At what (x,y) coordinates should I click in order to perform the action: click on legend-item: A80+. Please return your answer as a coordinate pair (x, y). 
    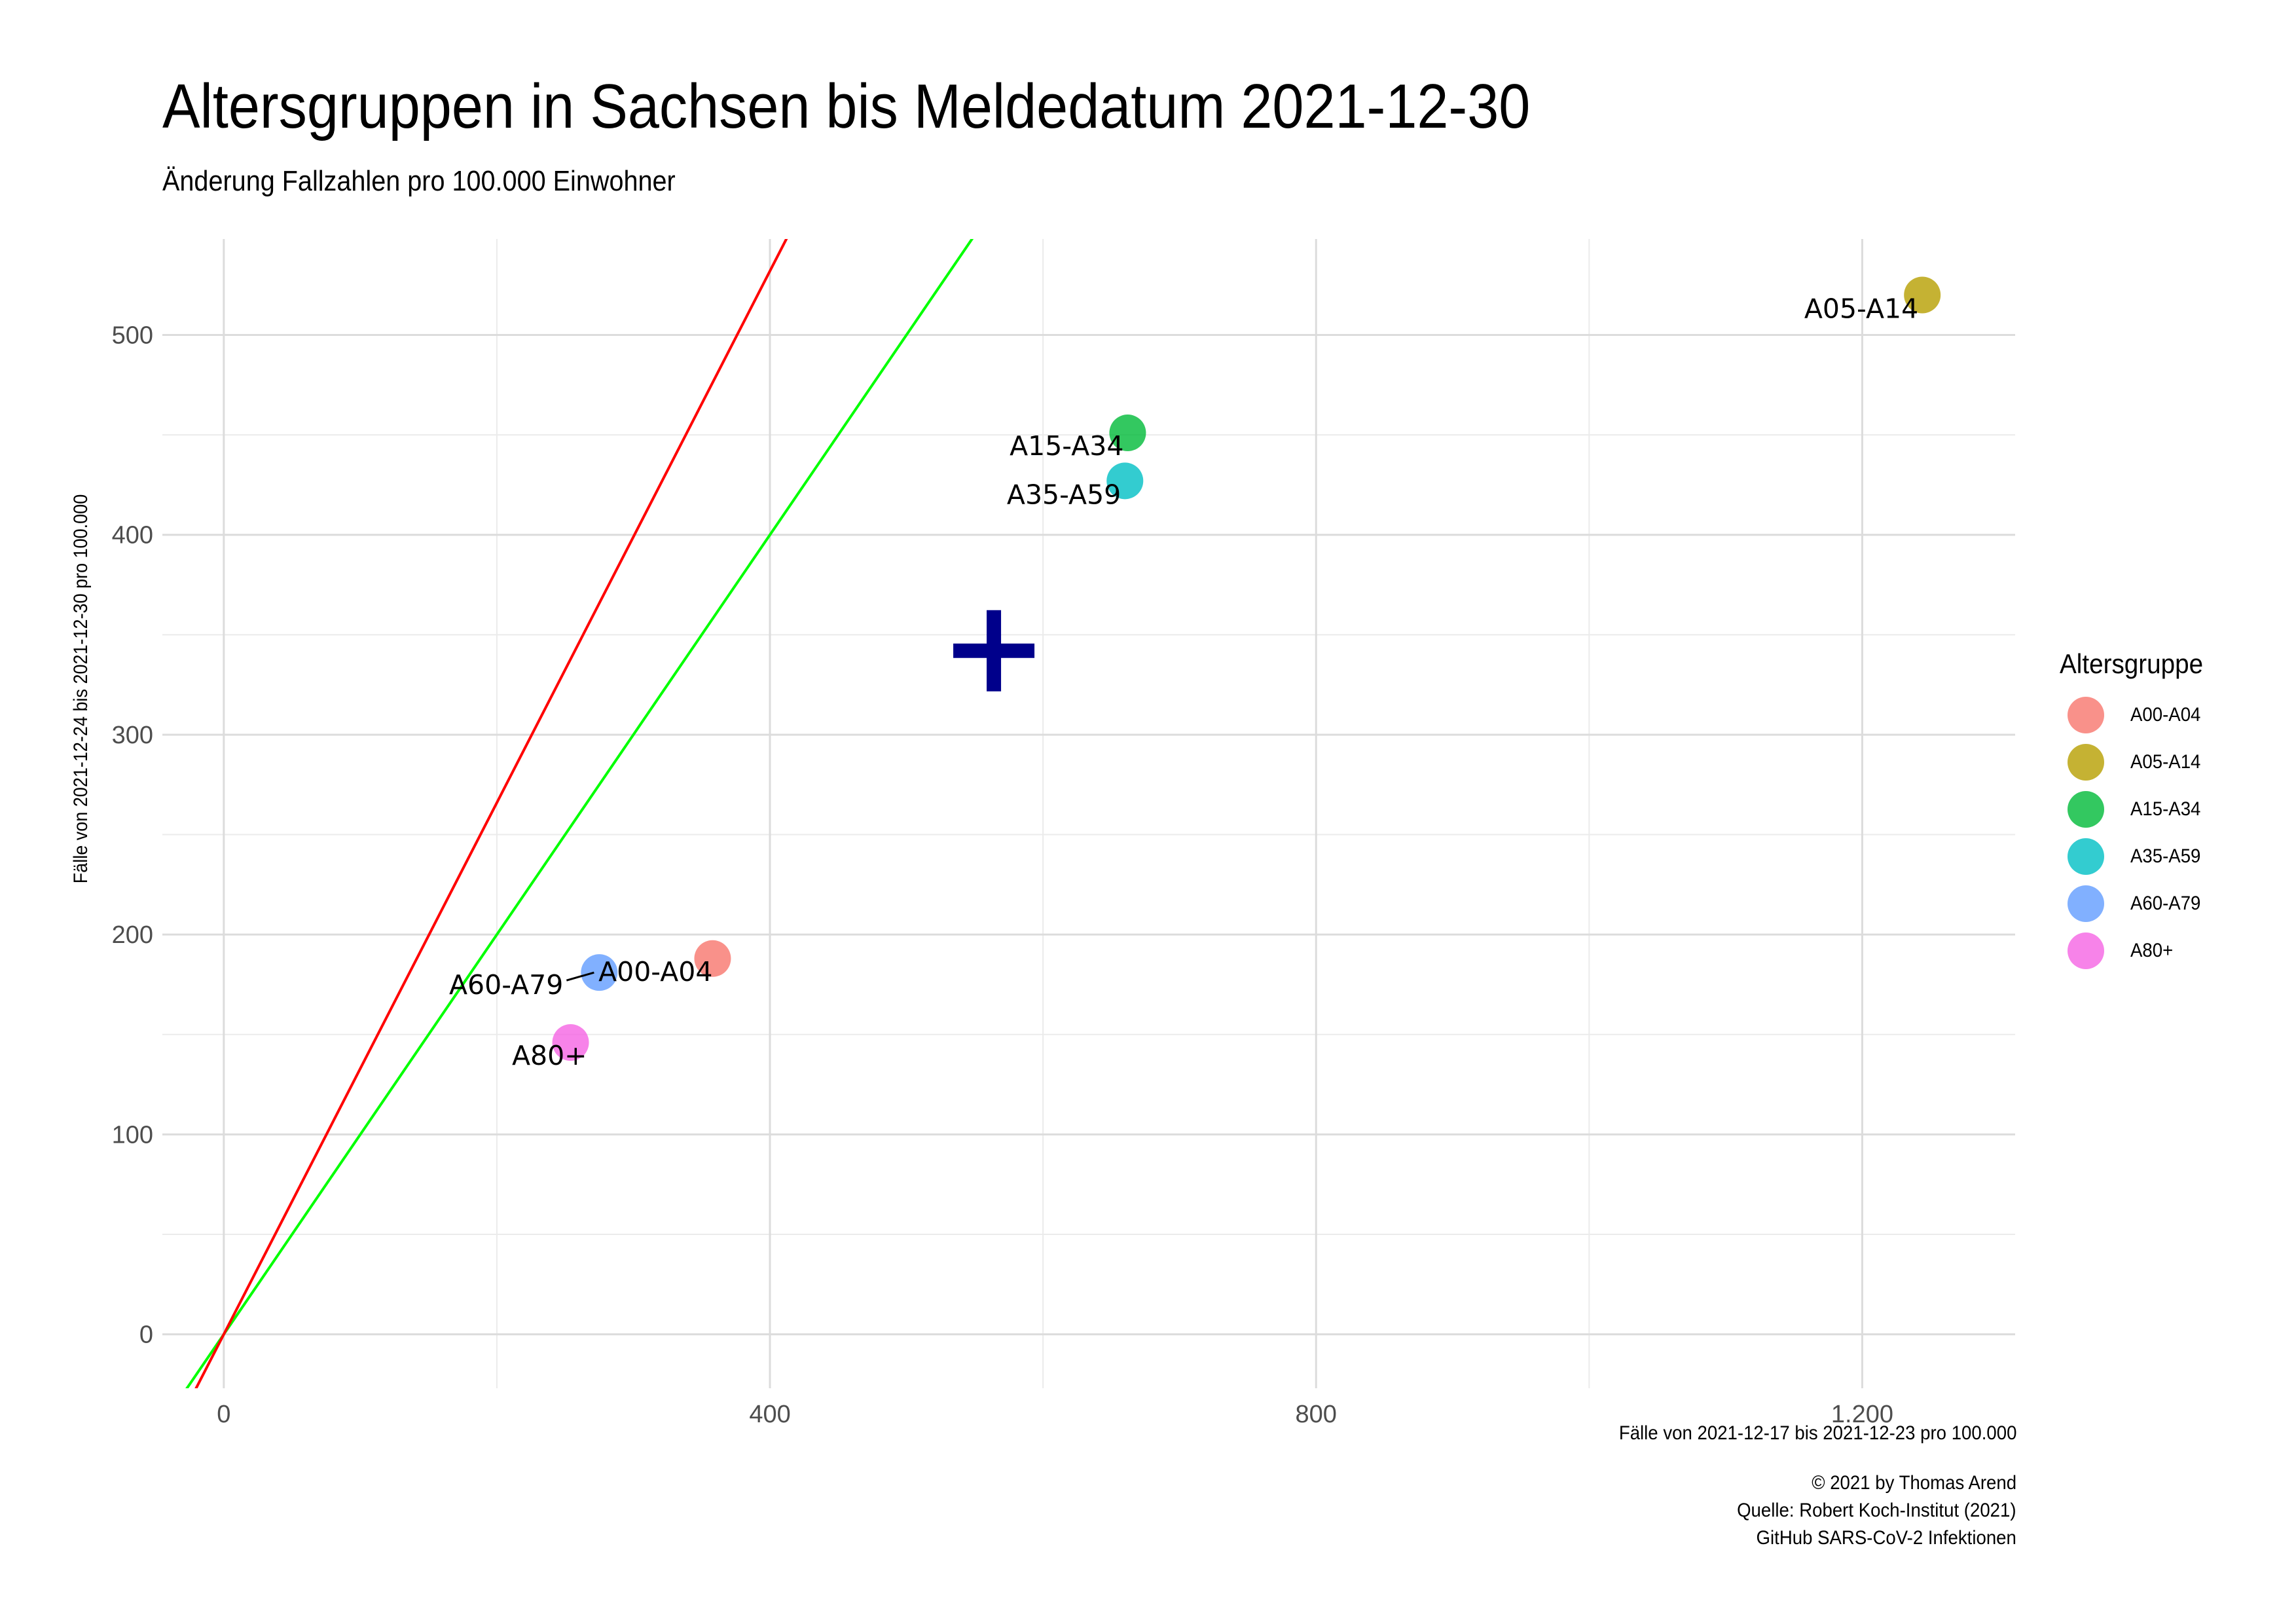
    Looking at the image, I should click on (2122, 950).